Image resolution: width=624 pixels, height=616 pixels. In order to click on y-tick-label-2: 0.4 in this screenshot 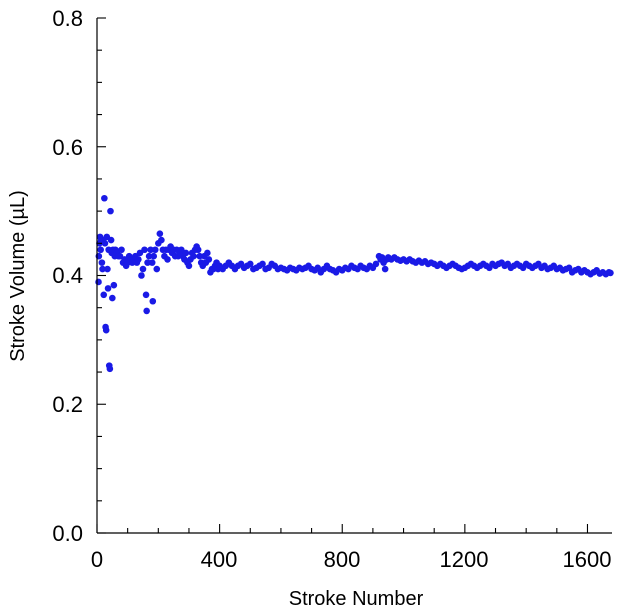, I will do `click(67, 275)`.